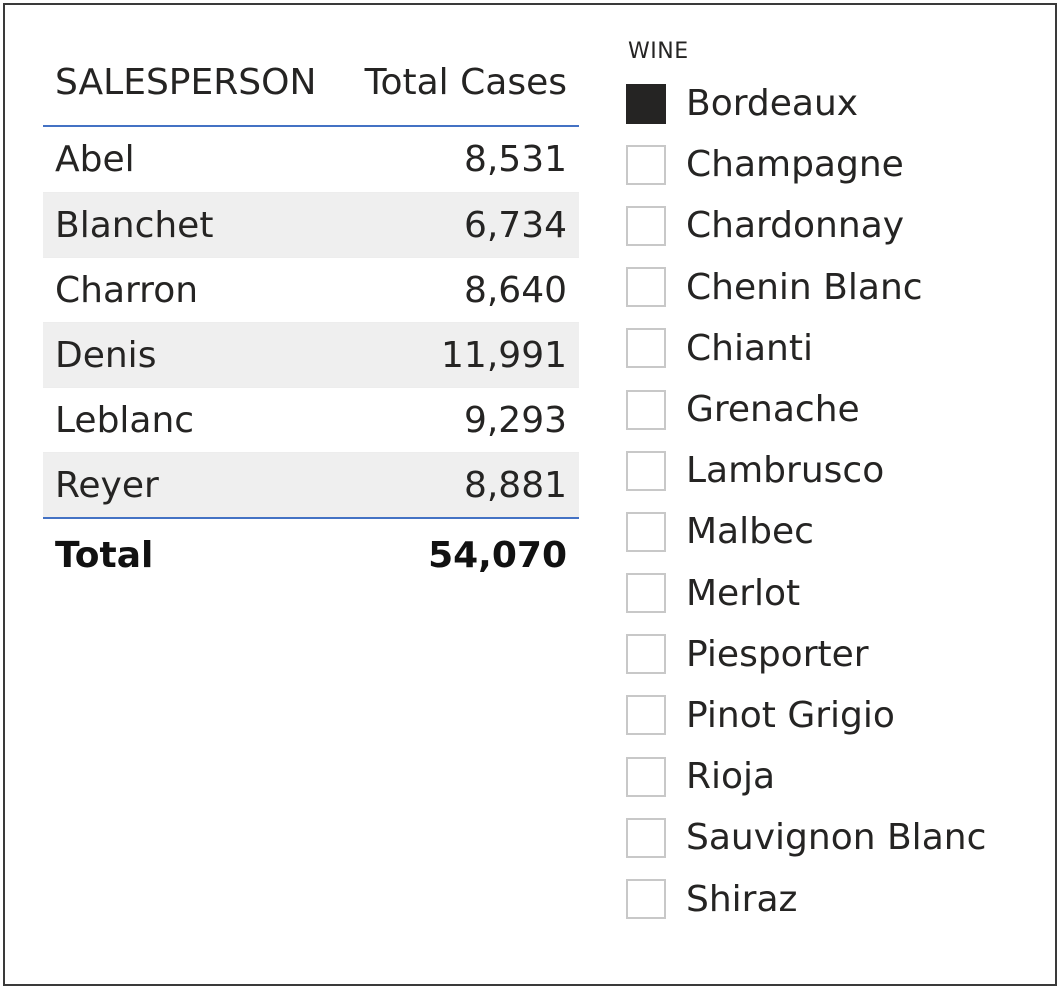 Image resolution: width=1063 pixels, height=991 pixels. Describe the element at coordinates (749, 348) in the screenshot. I see `slicer-item-label: Chianti` at that location.